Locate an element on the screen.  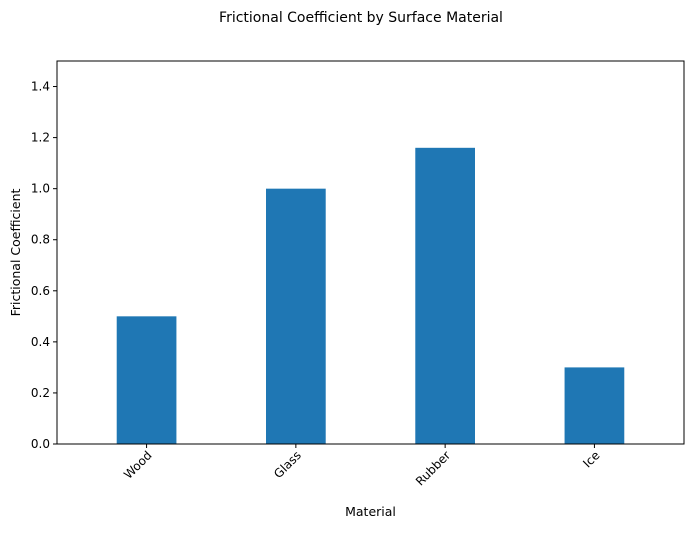
bar-rubber is located at coordinates (445, 295).